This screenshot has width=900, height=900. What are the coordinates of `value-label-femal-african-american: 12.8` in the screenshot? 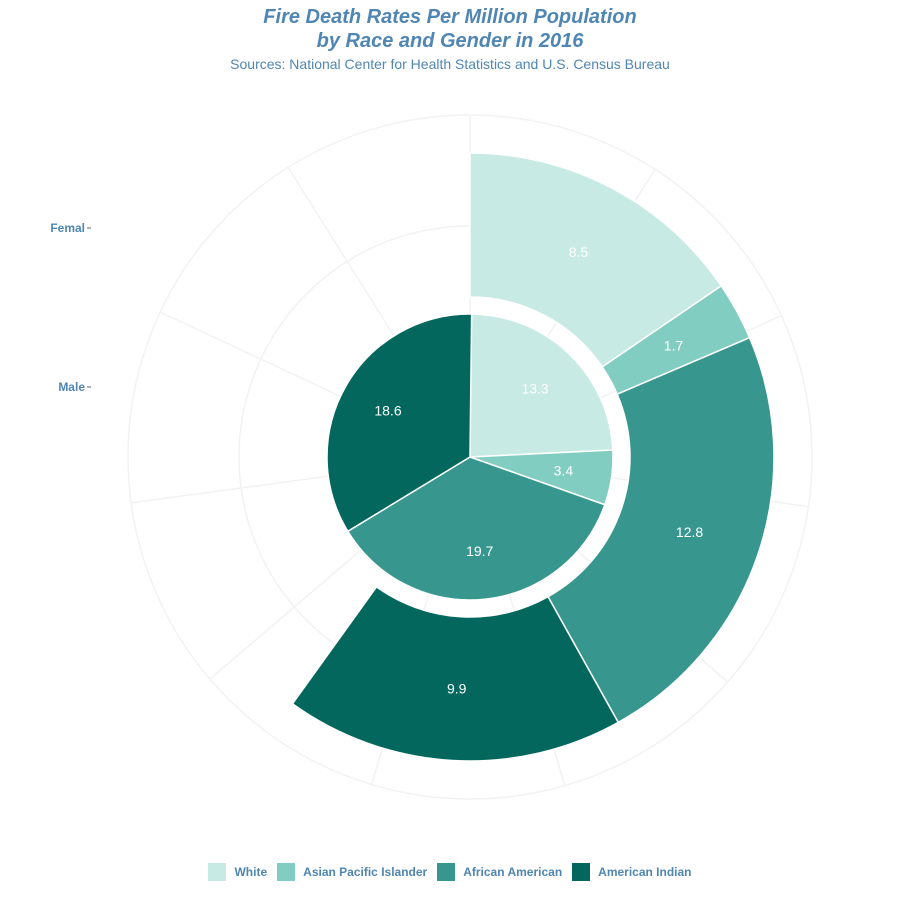 It's located at (689, 532).